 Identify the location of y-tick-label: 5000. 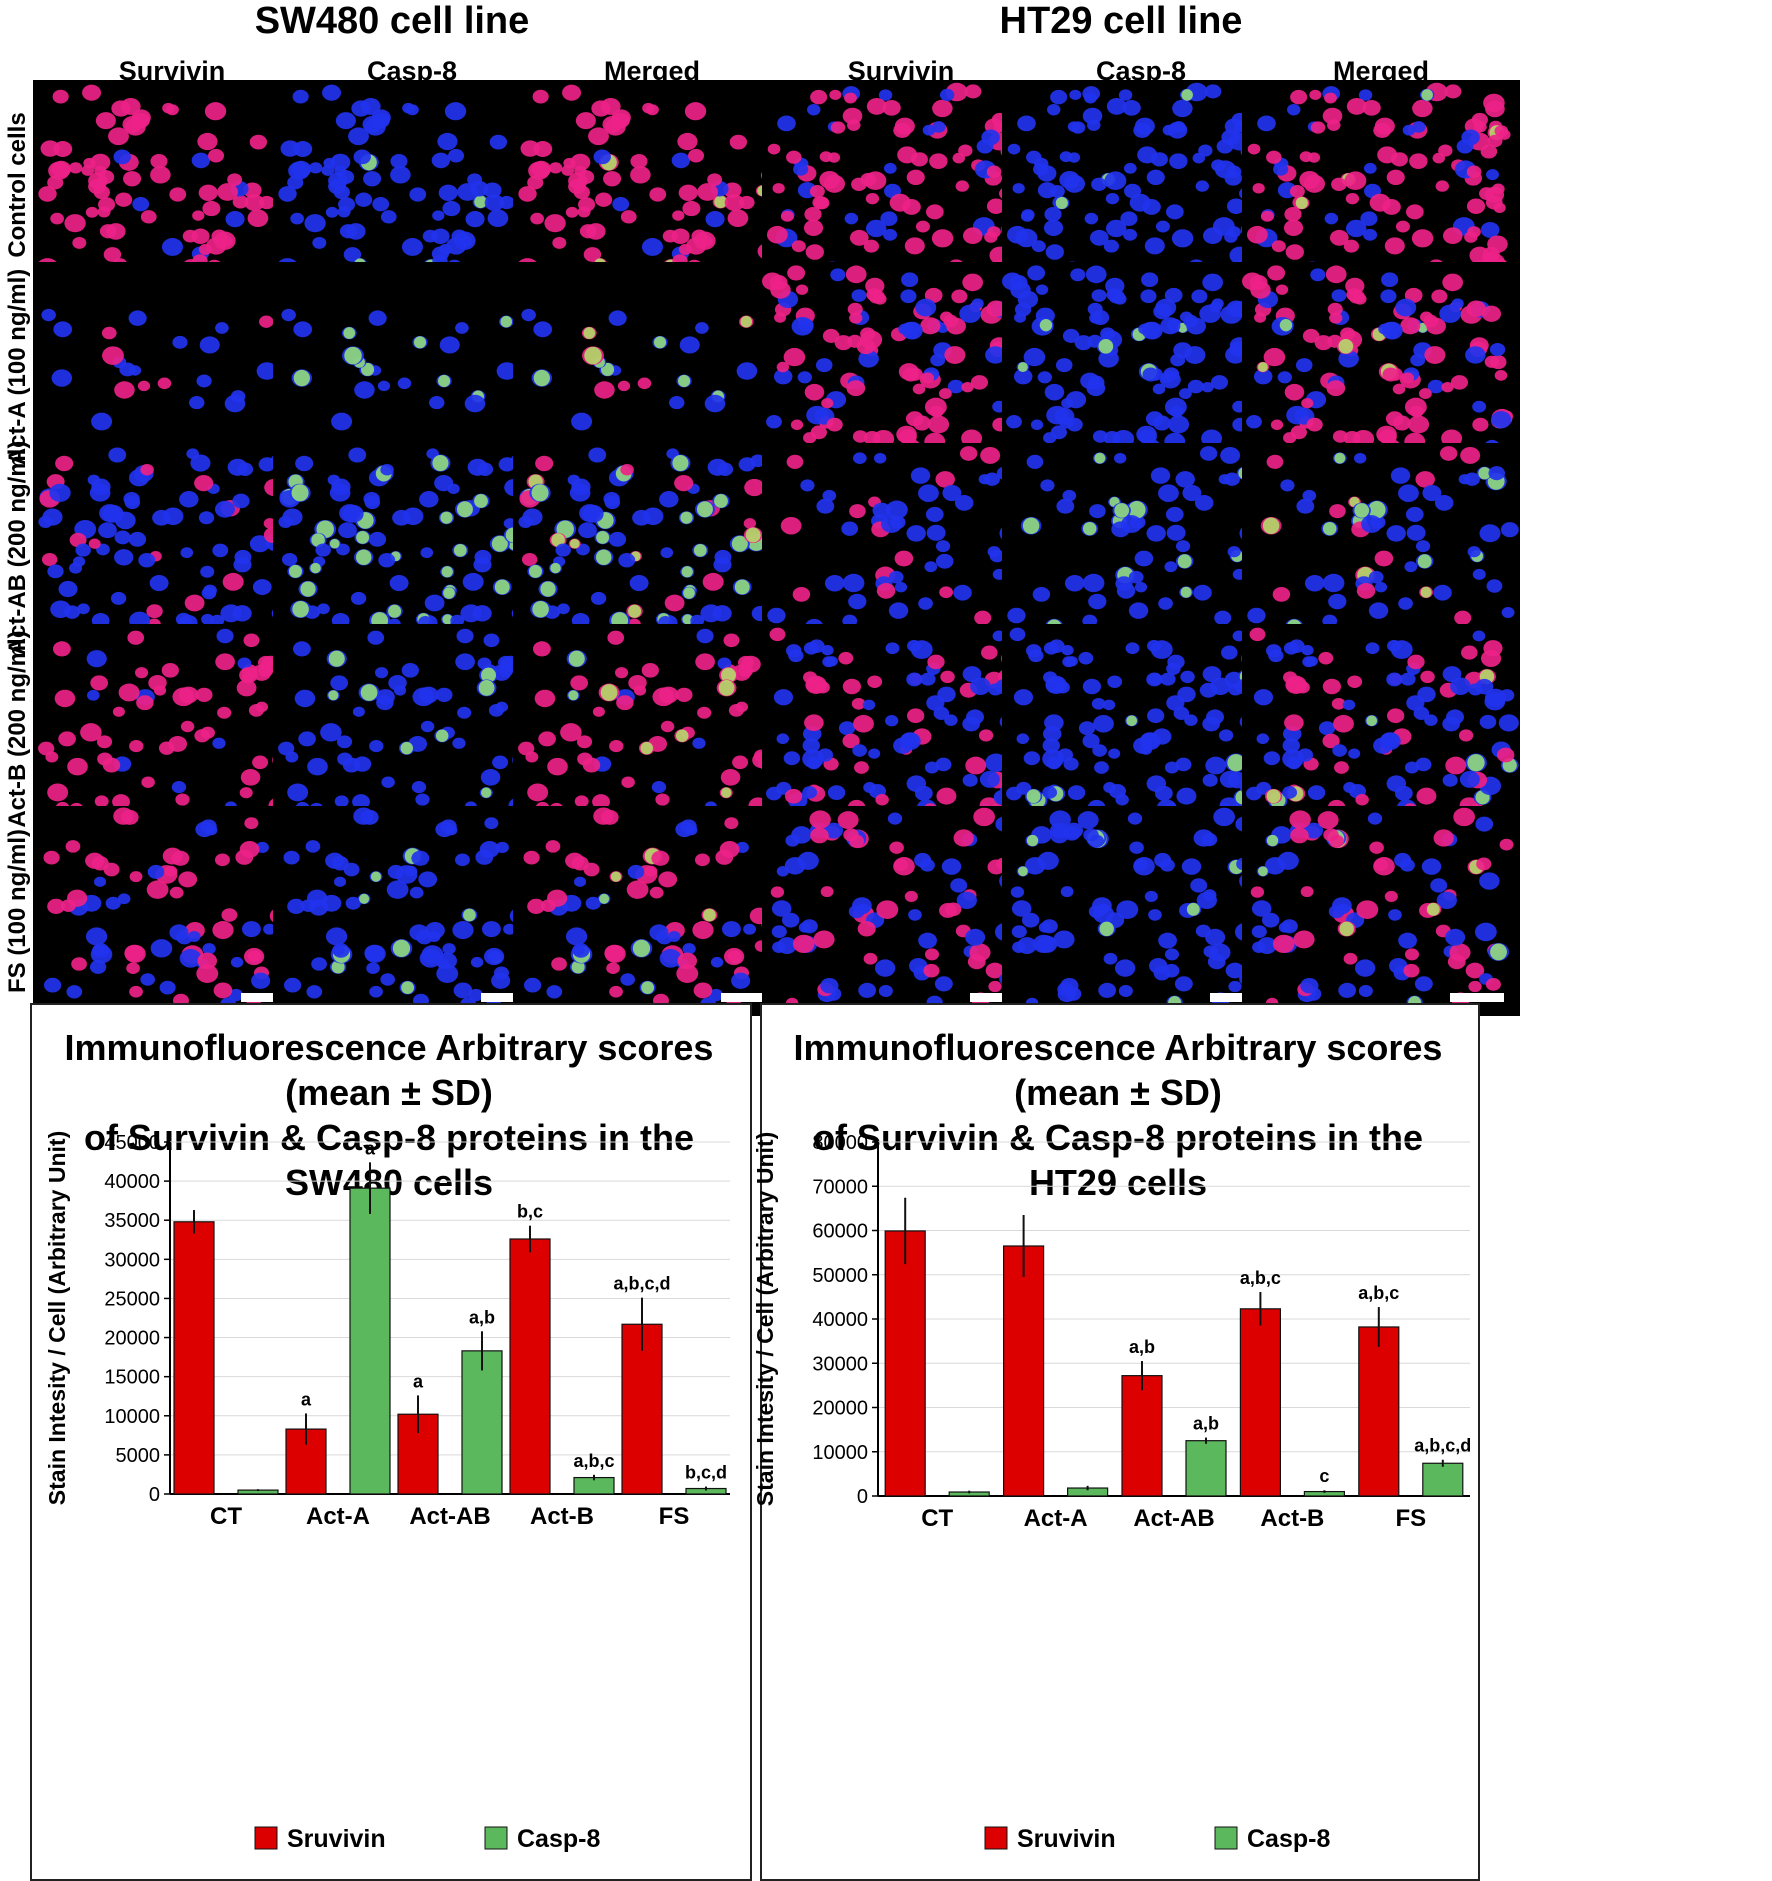
(138, 1456).